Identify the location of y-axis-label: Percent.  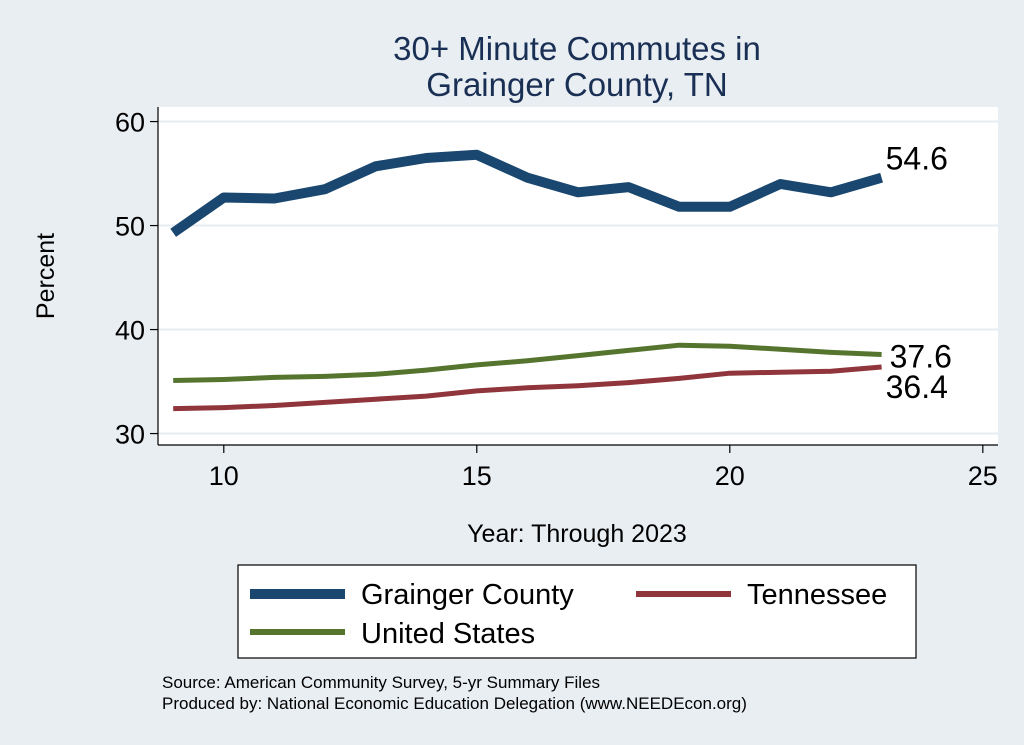
(46, 276).